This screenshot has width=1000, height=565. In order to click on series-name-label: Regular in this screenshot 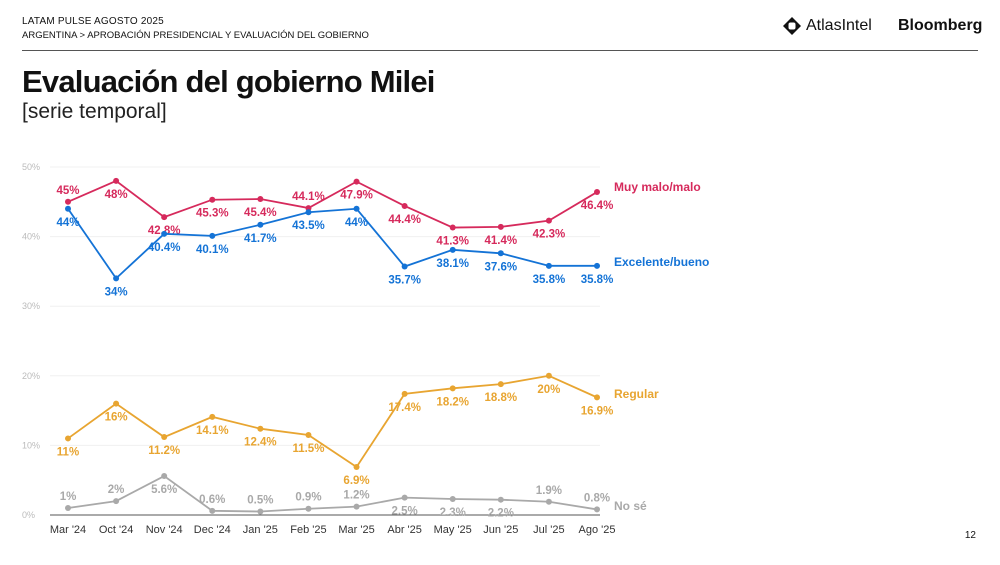, I will do `click(636, 394)`.